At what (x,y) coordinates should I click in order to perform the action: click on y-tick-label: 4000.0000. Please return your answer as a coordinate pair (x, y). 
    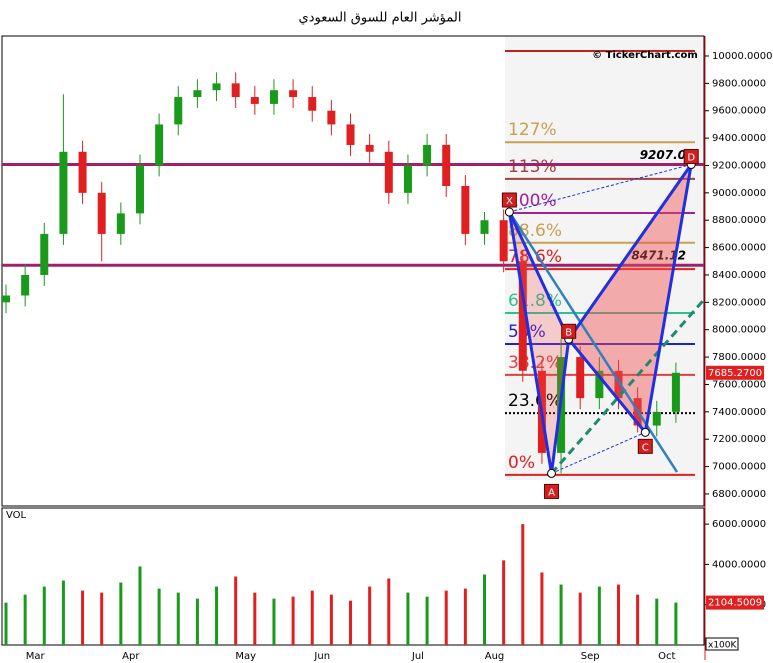
    Looking at the image, I should click on (739, 564).